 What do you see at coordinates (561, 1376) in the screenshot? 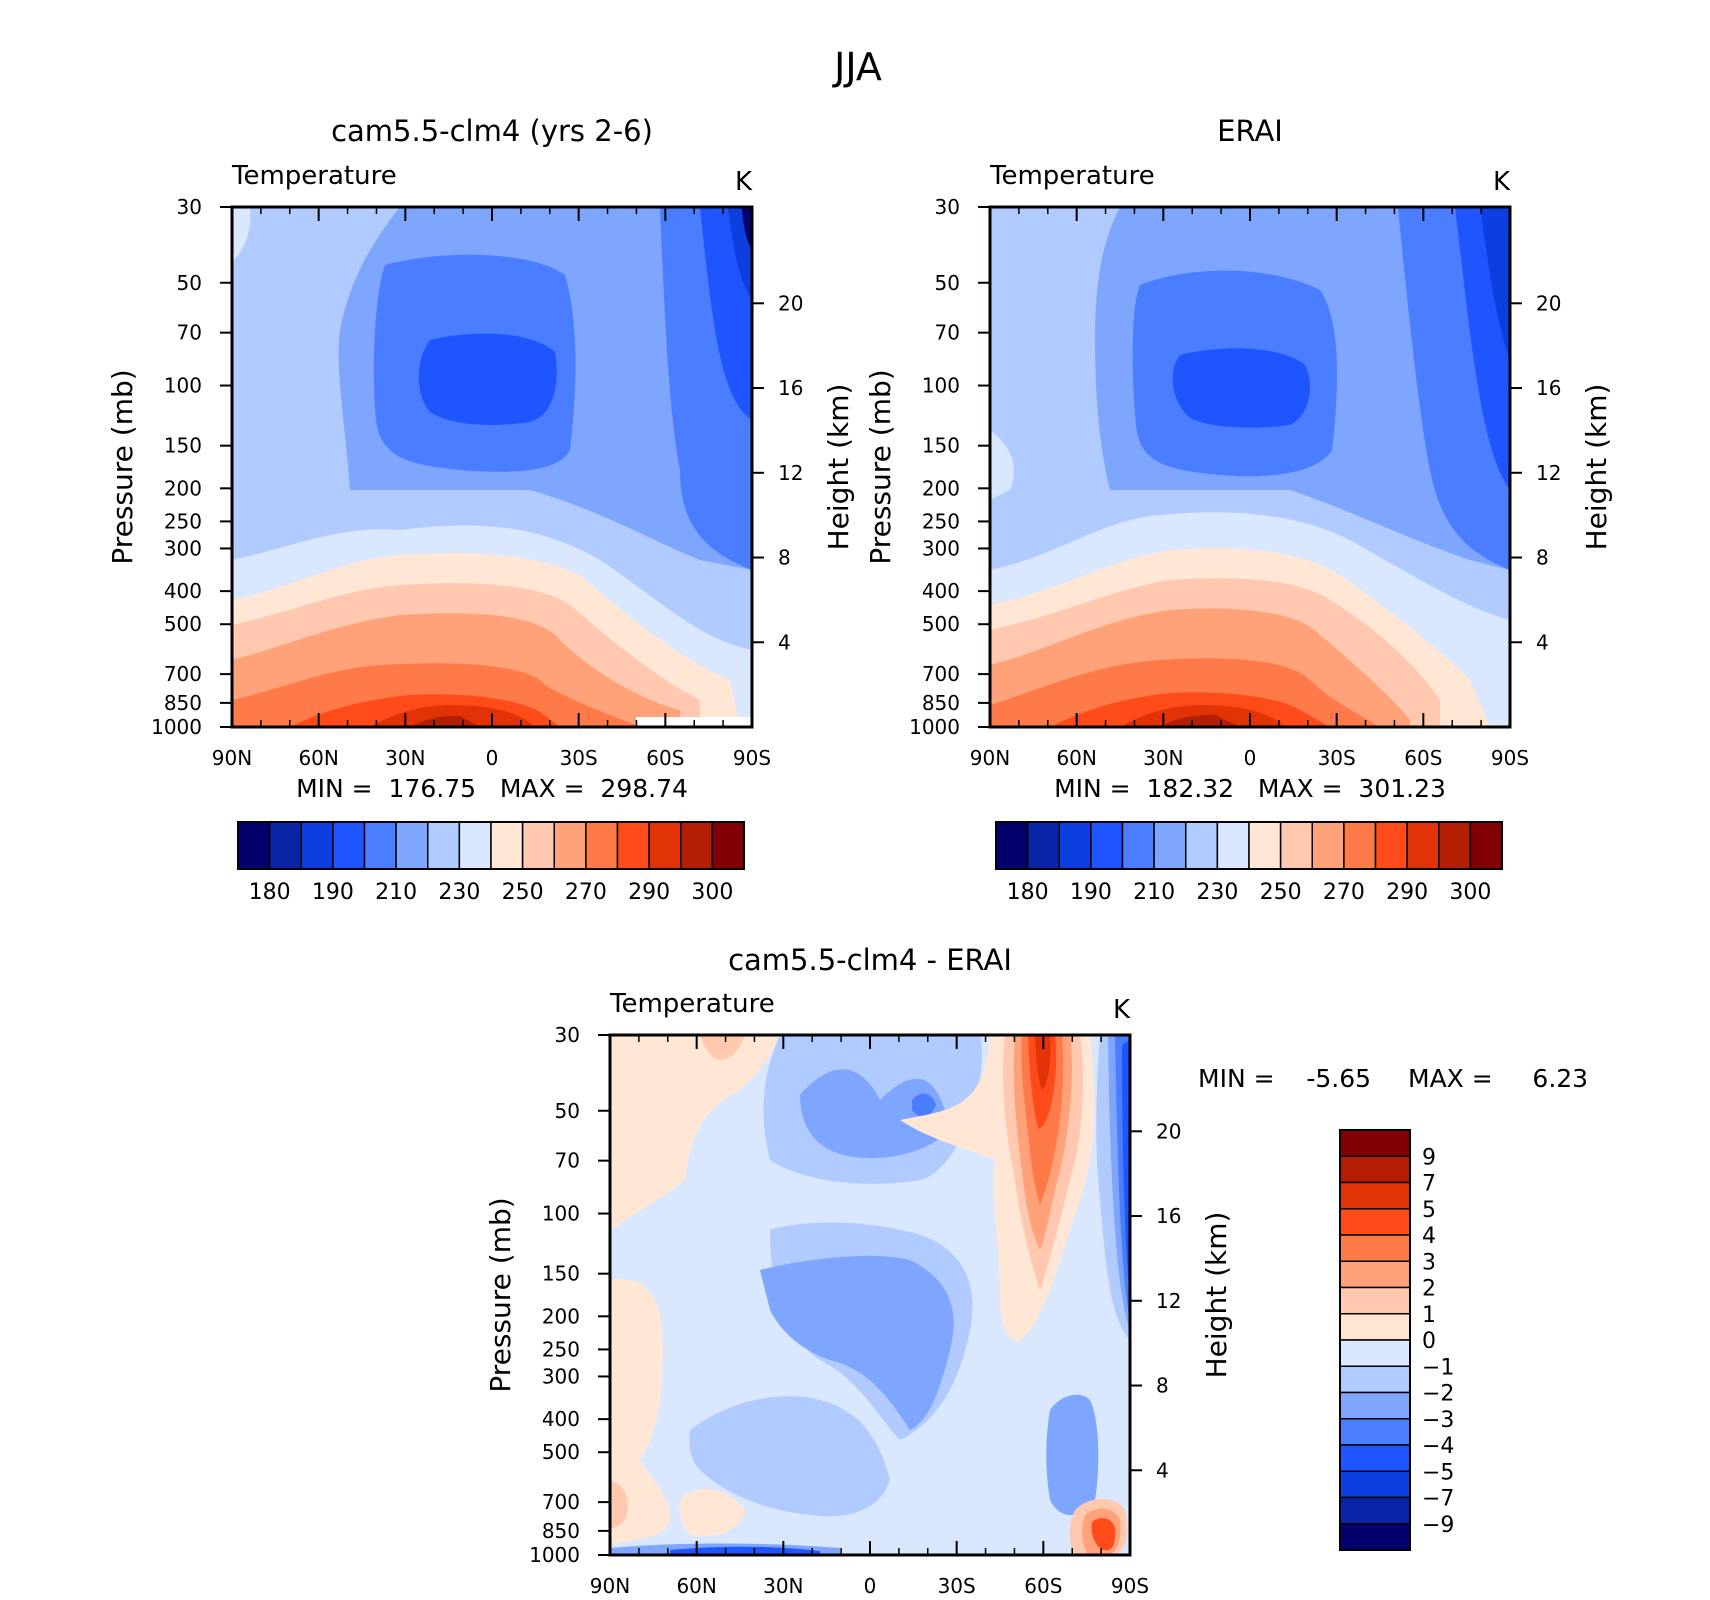
I see `y-tick-label: 300` at bounding box center [561, 1376].